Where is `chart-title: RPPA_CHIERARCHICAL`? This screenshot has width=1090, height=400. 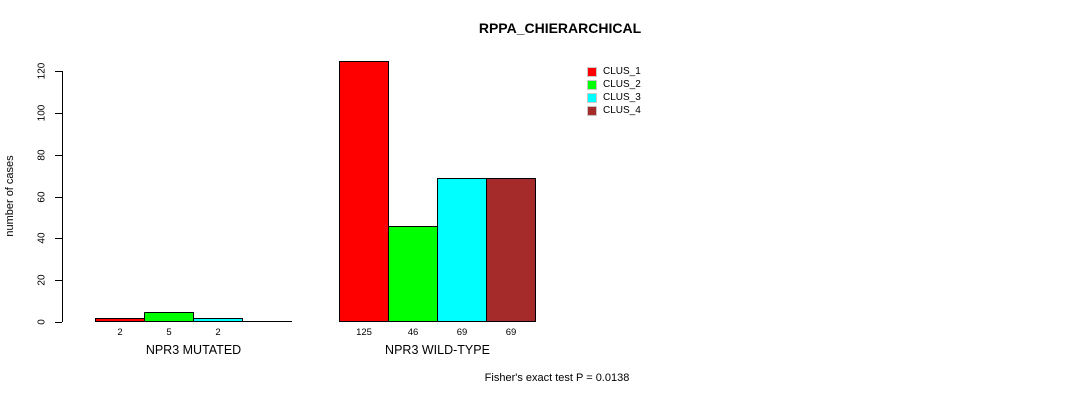 chart-title: RPPA_CHIERARCHICAL is located at coordinates (560, 28).